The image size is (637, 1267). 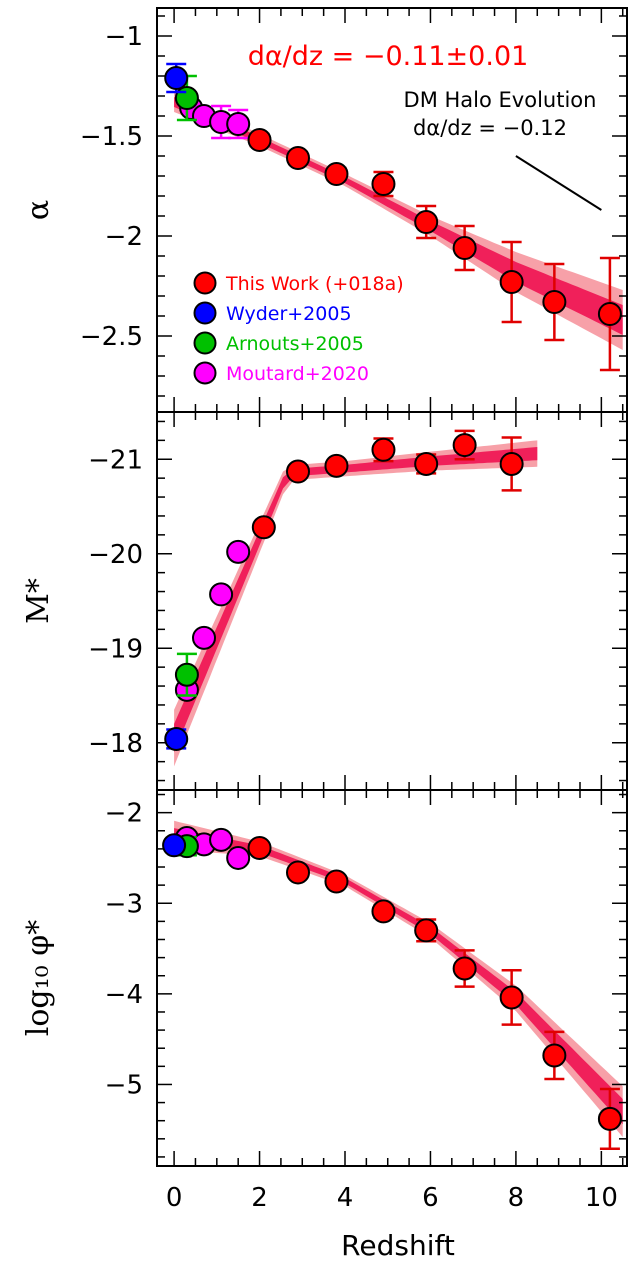 I want to click on series-arnouts-2005, so click(x=186, y=674).